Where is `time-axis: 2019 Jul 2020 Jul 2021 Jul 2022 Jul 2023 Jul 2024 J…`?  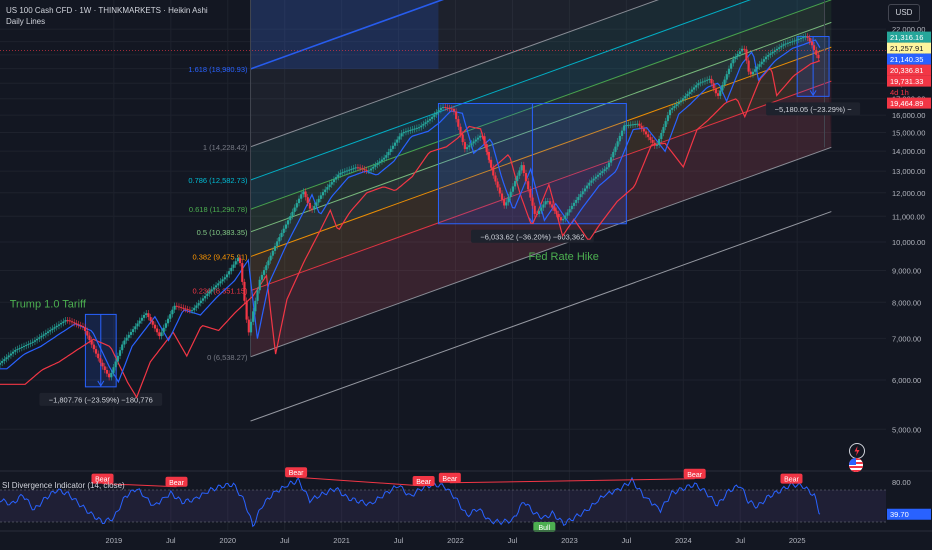 time-axis: 2019 Jul 2020 Jul 2021 Jul 2022 Jul 2023 Jul 2024 J… is located at coordinates (466, 537).